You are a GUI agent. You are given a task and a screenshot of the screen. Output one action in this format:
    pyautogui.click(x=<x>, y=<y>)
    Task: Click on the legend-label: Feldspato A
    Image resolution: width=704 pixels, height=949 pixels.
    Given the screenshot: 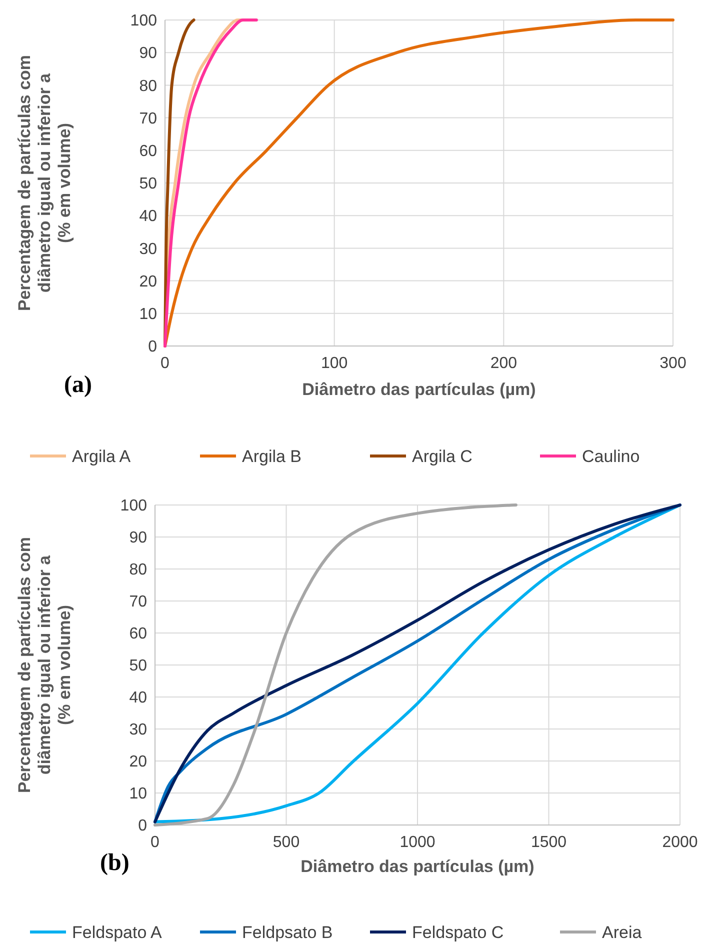 What is the action you would take?
    pyautogui.click(x=117, y=932)
    